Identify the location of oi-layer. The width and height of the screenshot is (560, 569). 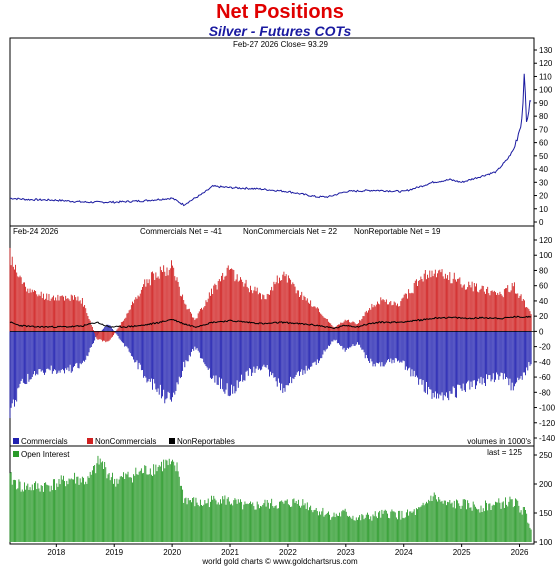
(270, 498).